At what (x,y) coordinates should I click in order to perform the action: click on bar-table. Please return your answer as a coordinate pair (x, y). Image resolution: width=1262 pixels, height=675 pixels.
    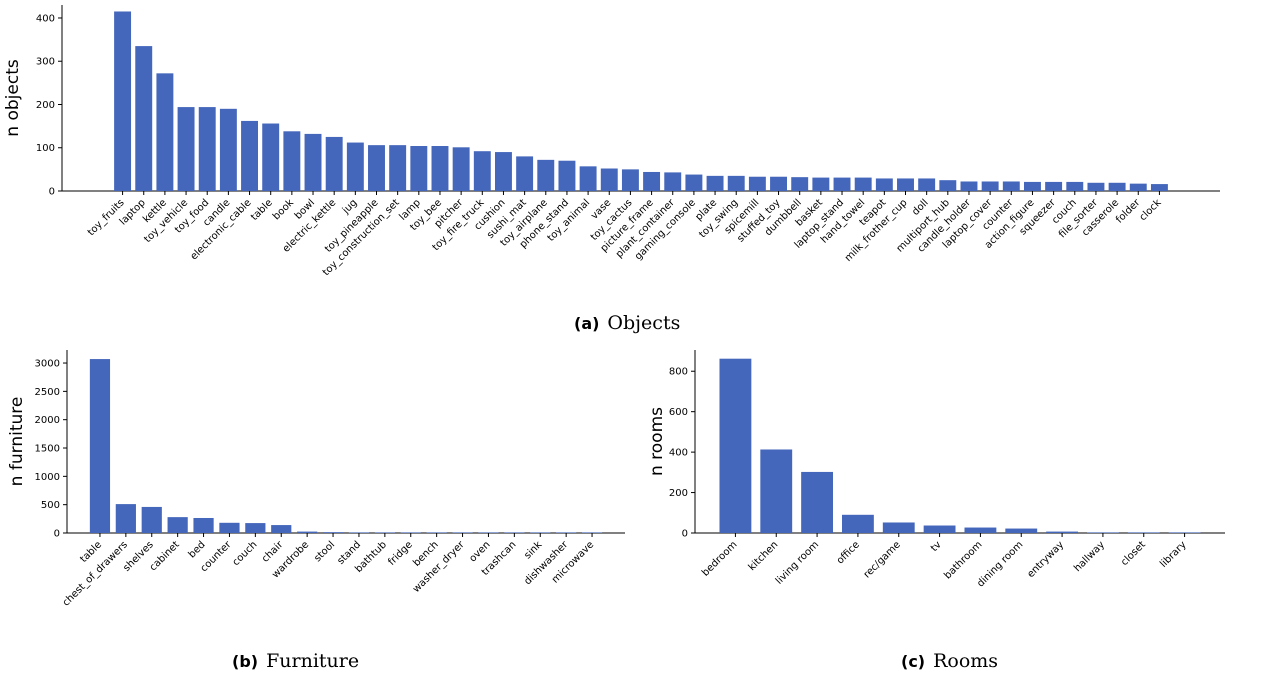
    Looking at the image, I should click on (271, 157).